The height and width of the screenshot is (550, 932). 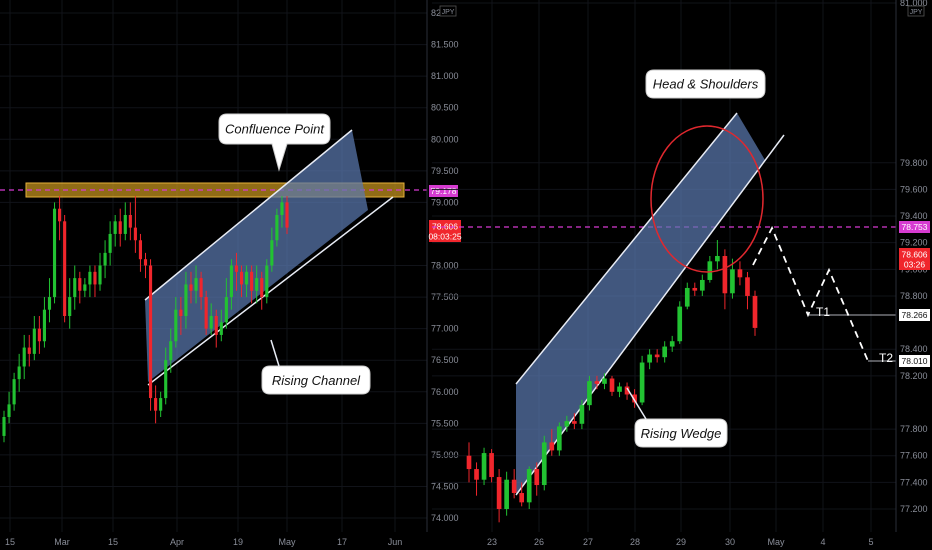 What do you see at coordinates (823, 312) in the screenshot?
I see `target1-label: T1` at bounding box center [823, 312].